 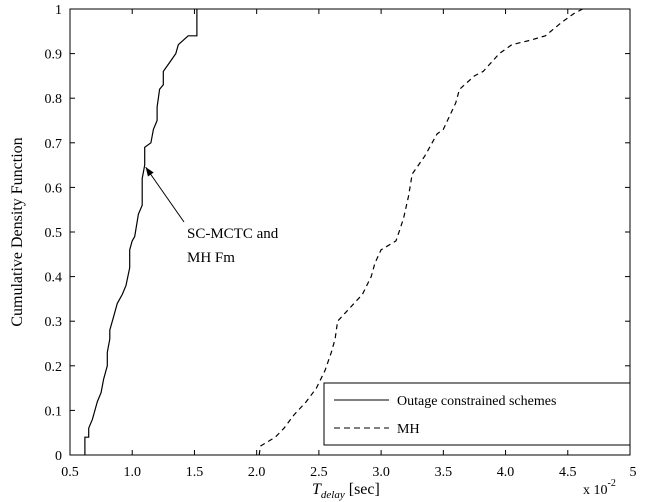 I want to click on x-tick-label-4: 2.5, so click(x=319, y=472).